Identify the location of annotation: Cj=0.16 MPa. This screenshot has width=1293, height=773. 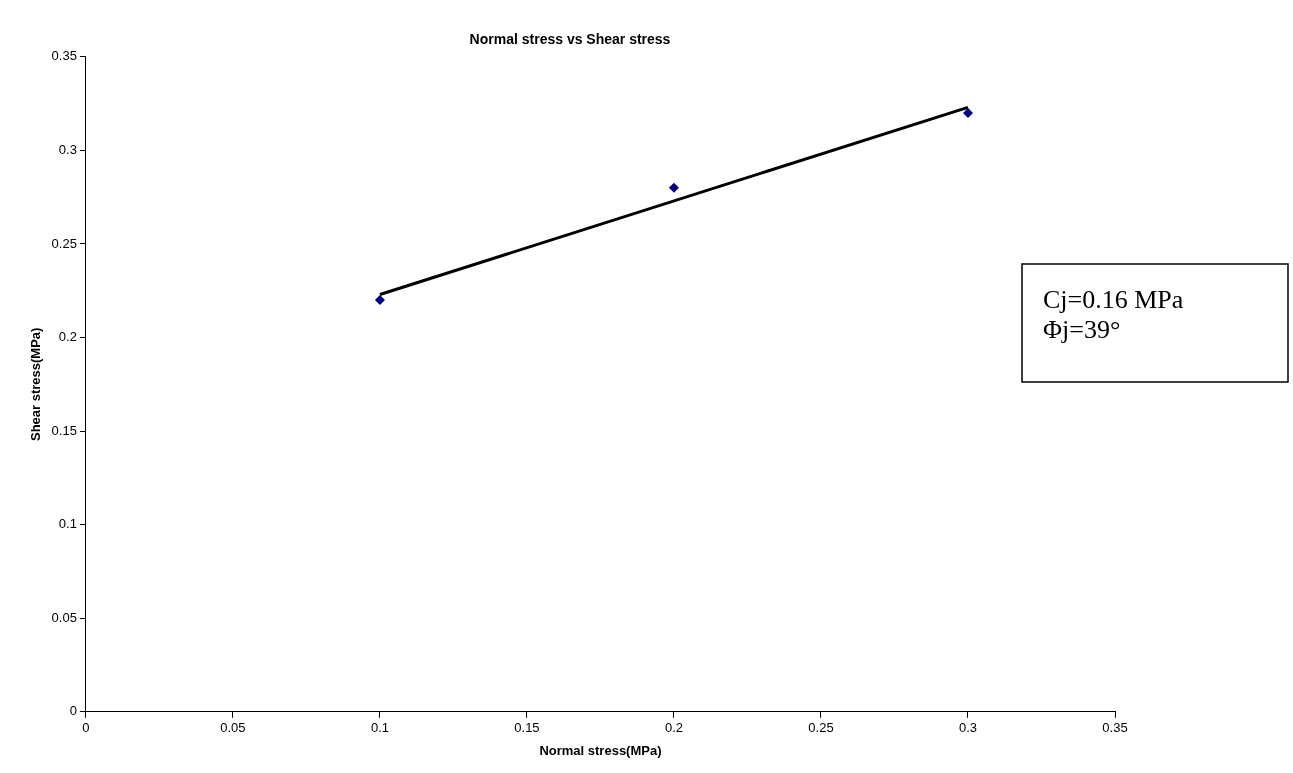
(1113, 299).